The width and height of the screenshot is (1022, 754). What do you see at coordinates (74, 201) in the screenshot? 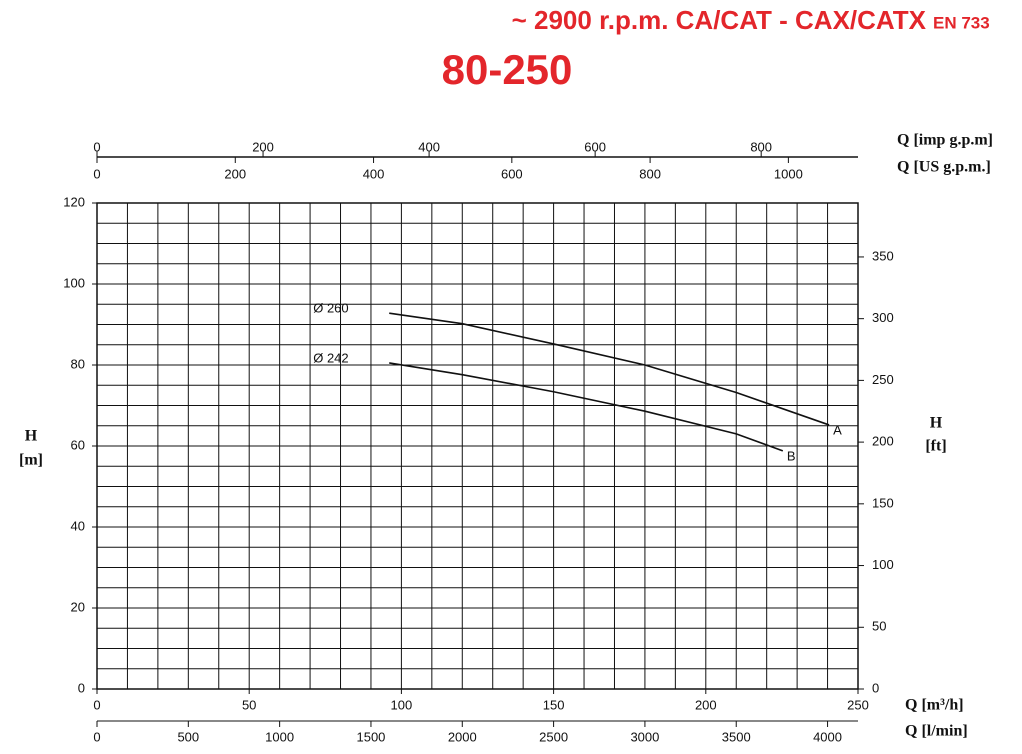
I see `y-tick-label: 120` at bounding box center [74, 201].